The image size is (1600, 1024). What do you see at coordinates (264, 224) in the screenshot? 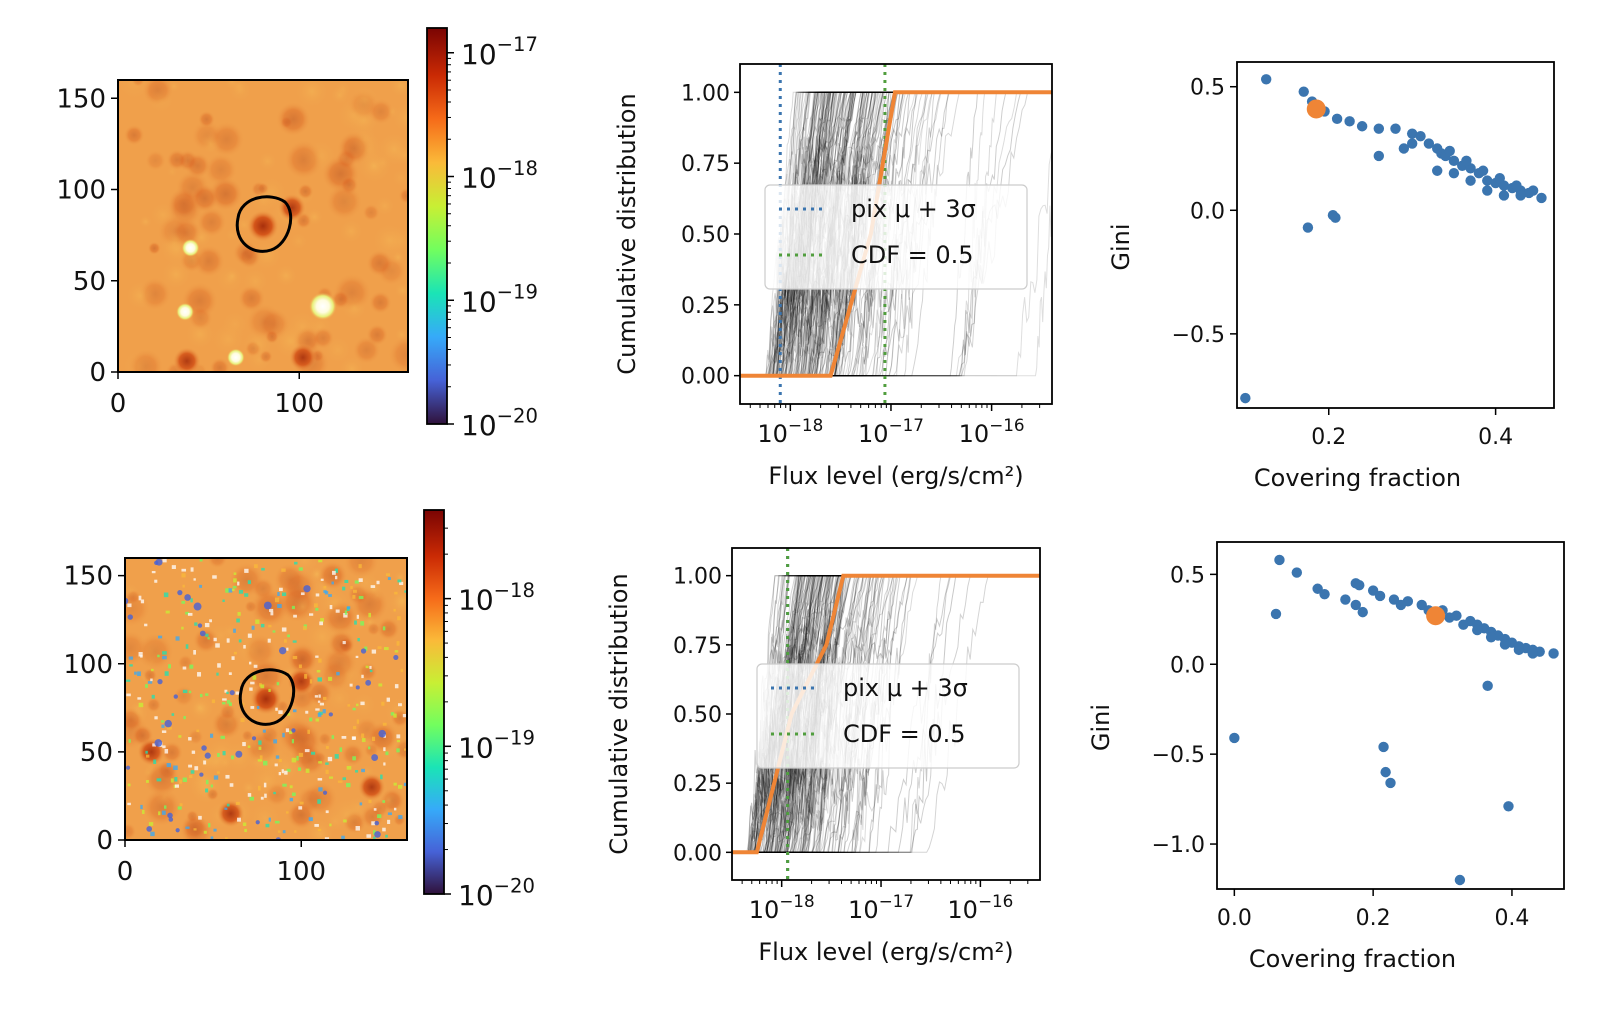
I see `aperture-contour` at bounding box center [264, 224].